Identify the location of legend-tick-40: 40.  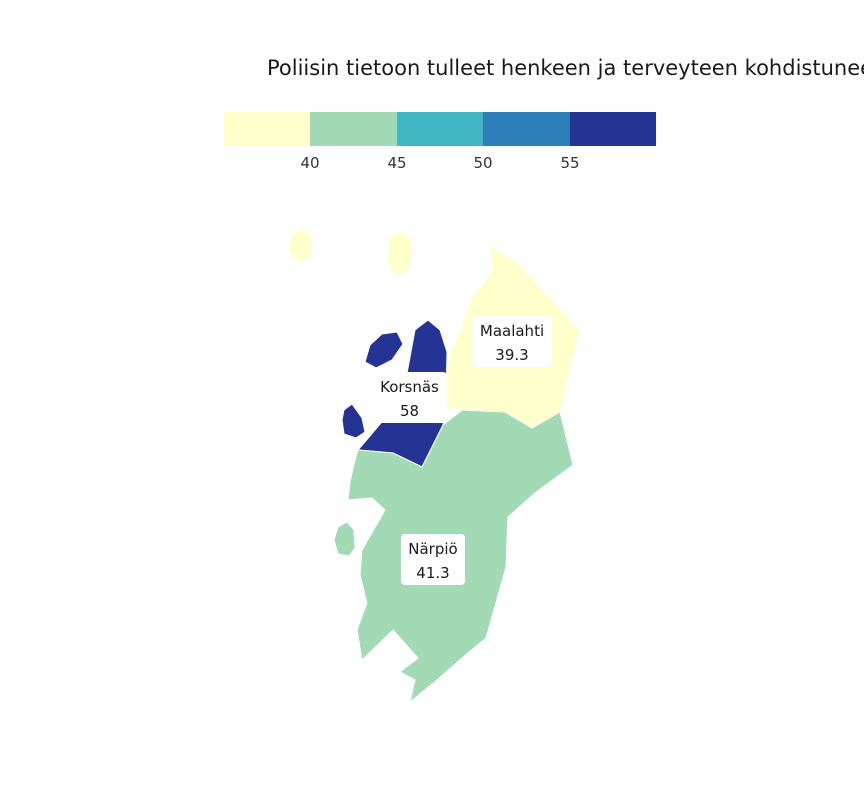
(310, 163).